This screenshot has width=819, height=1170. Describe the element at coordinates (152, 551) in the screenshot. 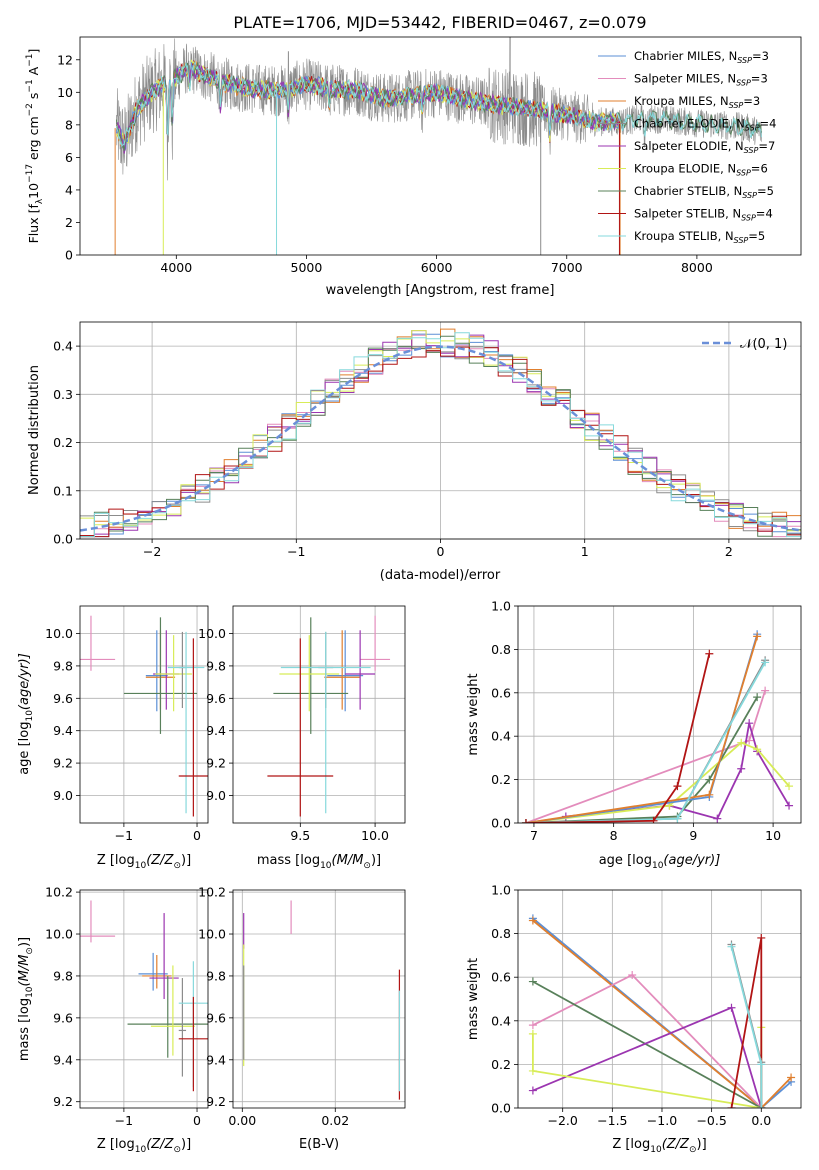

I see `residuals-x-tick-label: −2` at that location.